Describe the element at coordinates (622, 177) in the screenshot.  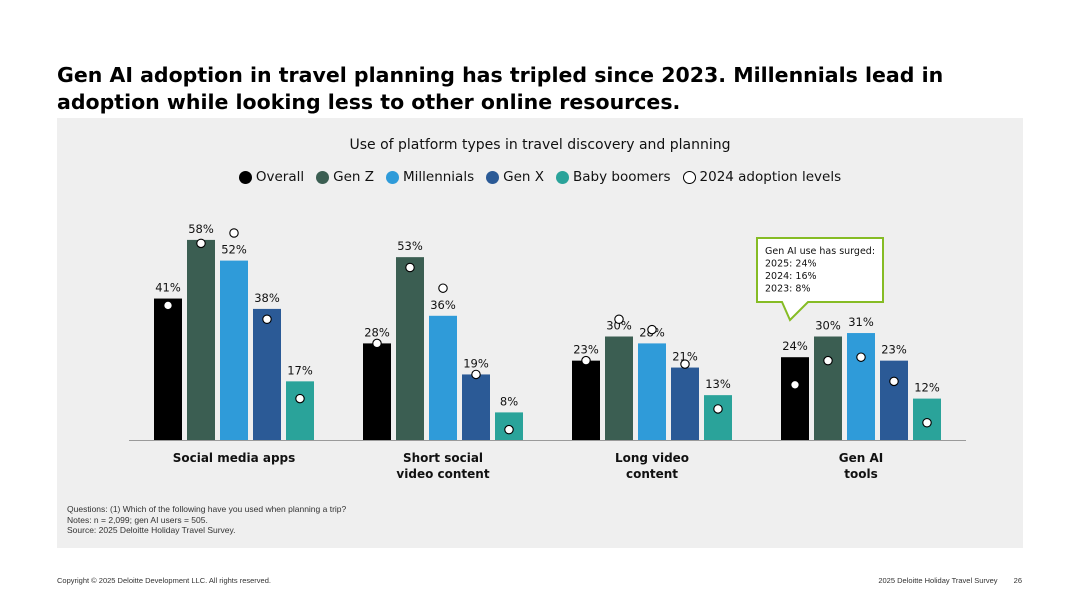
I see `legend-label-baby-boomers: Baby boomers` at that location.